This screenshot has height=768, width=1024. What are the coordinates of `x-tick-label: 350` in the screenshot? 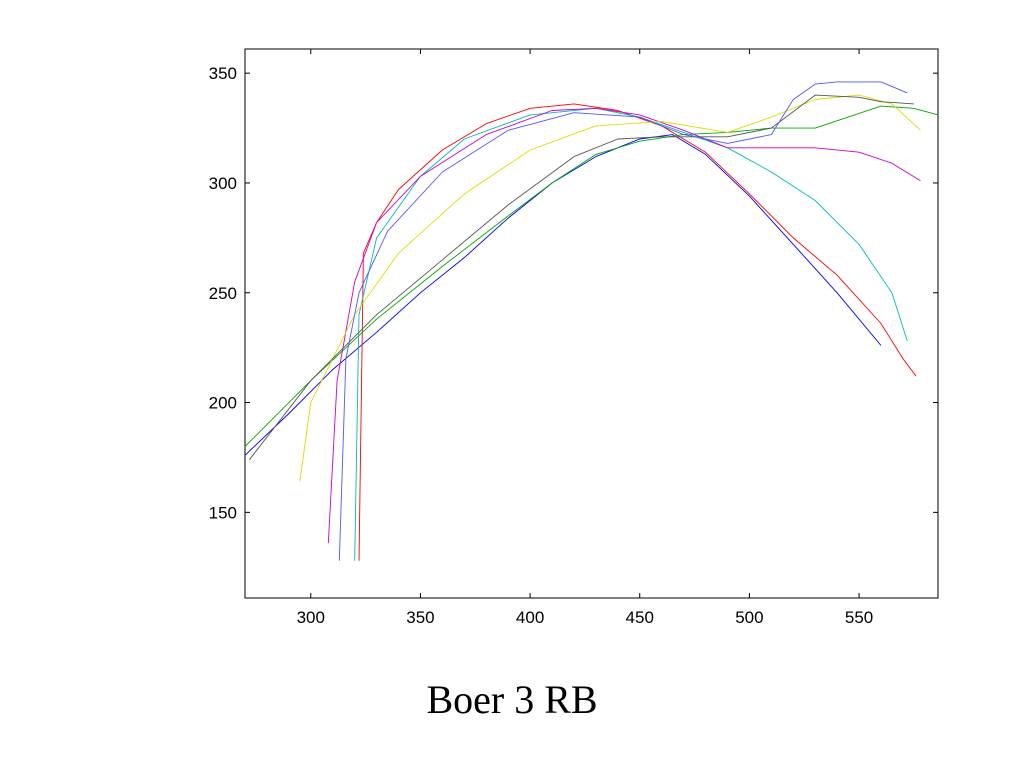 It's located at (420, 617).